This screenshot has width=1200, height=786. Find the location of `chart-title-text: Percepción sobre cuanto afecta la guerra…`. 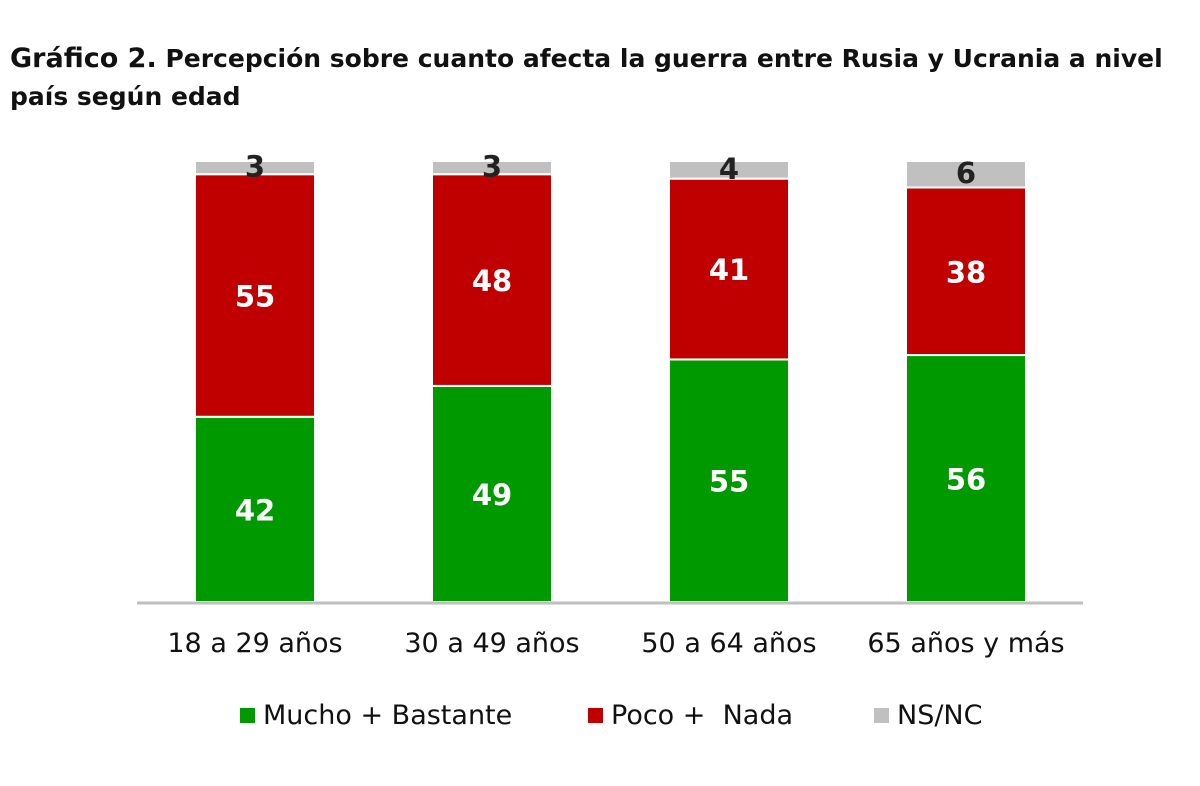

chart-title-text: Percepción sobre cuanto afecta la guerra… is located at coordinates (586, 77).